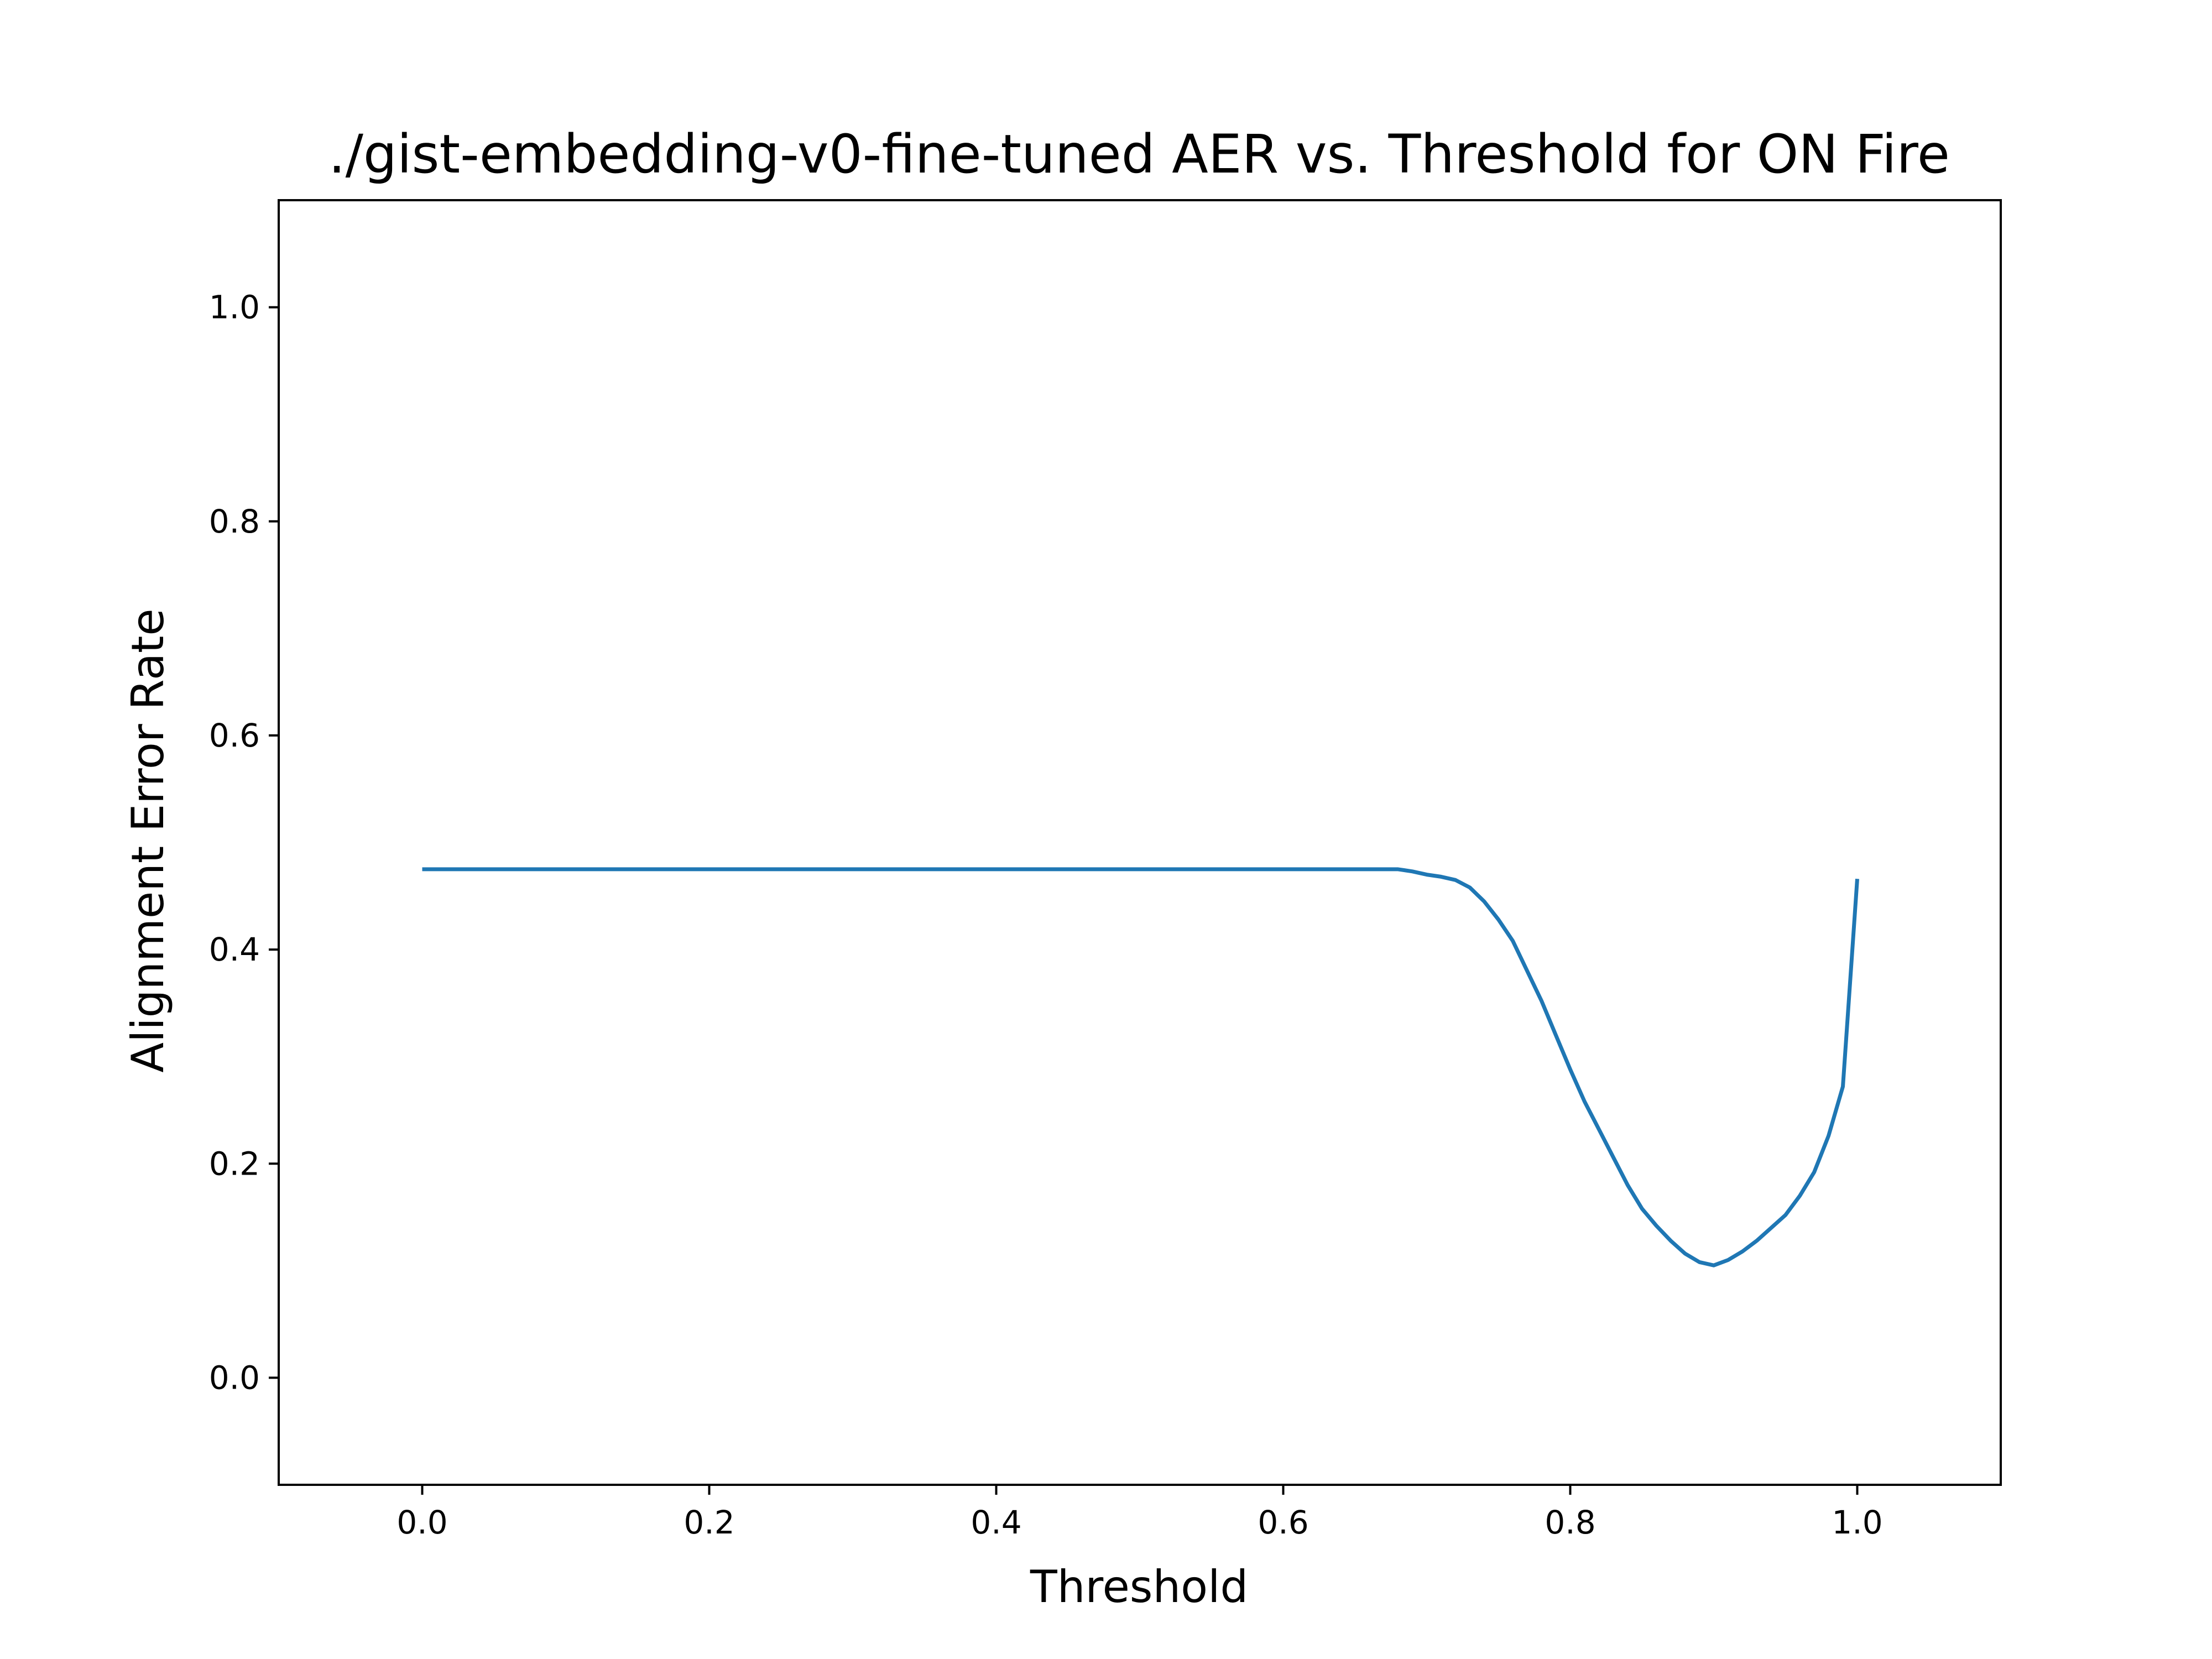 The height and width of the screenshot is (1659, 2212). I want to click on y-axis: 0.0 0.2 0.4 0.6 0.8 1.0, so click(244, 843).